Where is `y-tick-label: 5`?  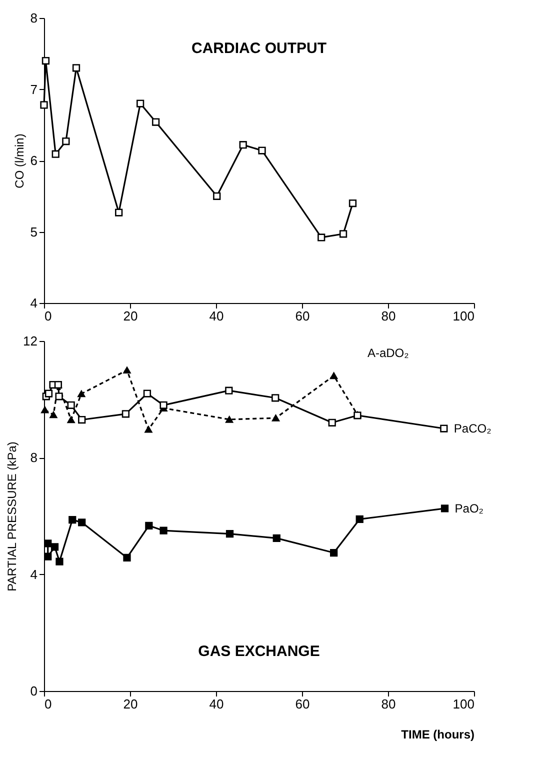
y-tick-label: 5 is located at coordinates (34, 232).